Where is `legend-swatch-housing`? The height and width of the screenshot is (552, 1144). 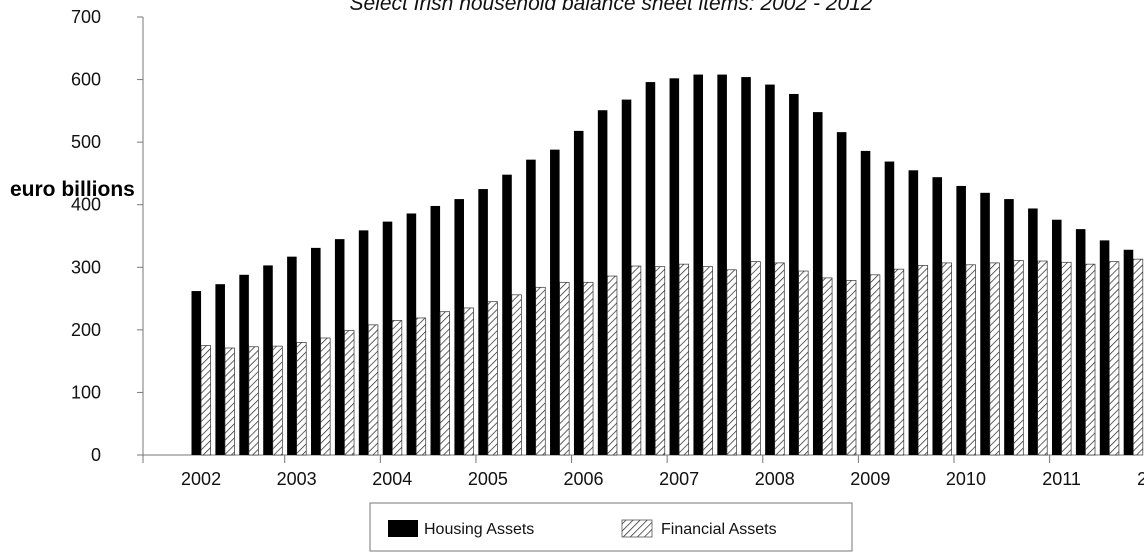
legend-swatch-housing is located at coordinates (403, 528).